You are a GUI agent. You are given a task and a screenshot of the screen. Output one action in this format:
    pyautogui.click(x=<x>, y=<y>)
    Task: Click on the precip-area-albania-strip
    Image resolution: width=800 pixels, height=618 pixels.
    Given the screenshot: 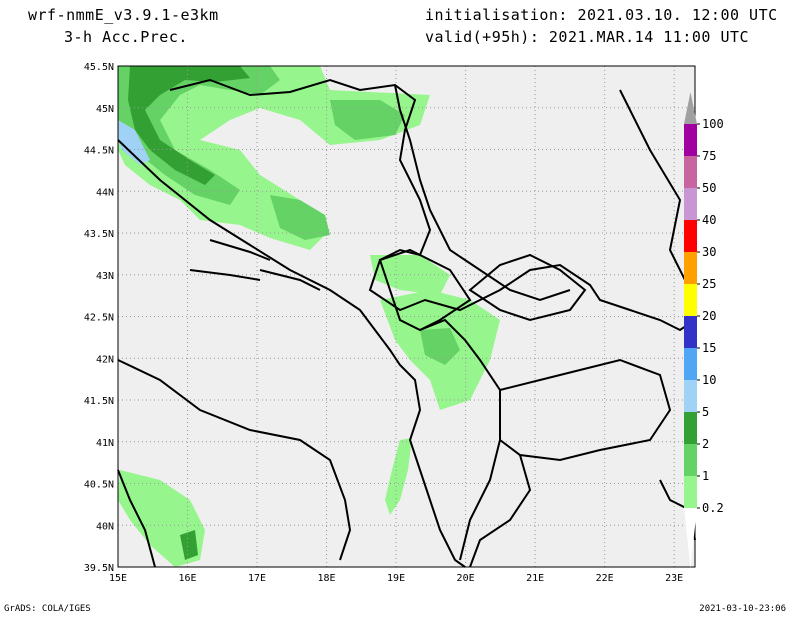 What is the action you would take?
    pyautogui.click(x=398, y=476)
    